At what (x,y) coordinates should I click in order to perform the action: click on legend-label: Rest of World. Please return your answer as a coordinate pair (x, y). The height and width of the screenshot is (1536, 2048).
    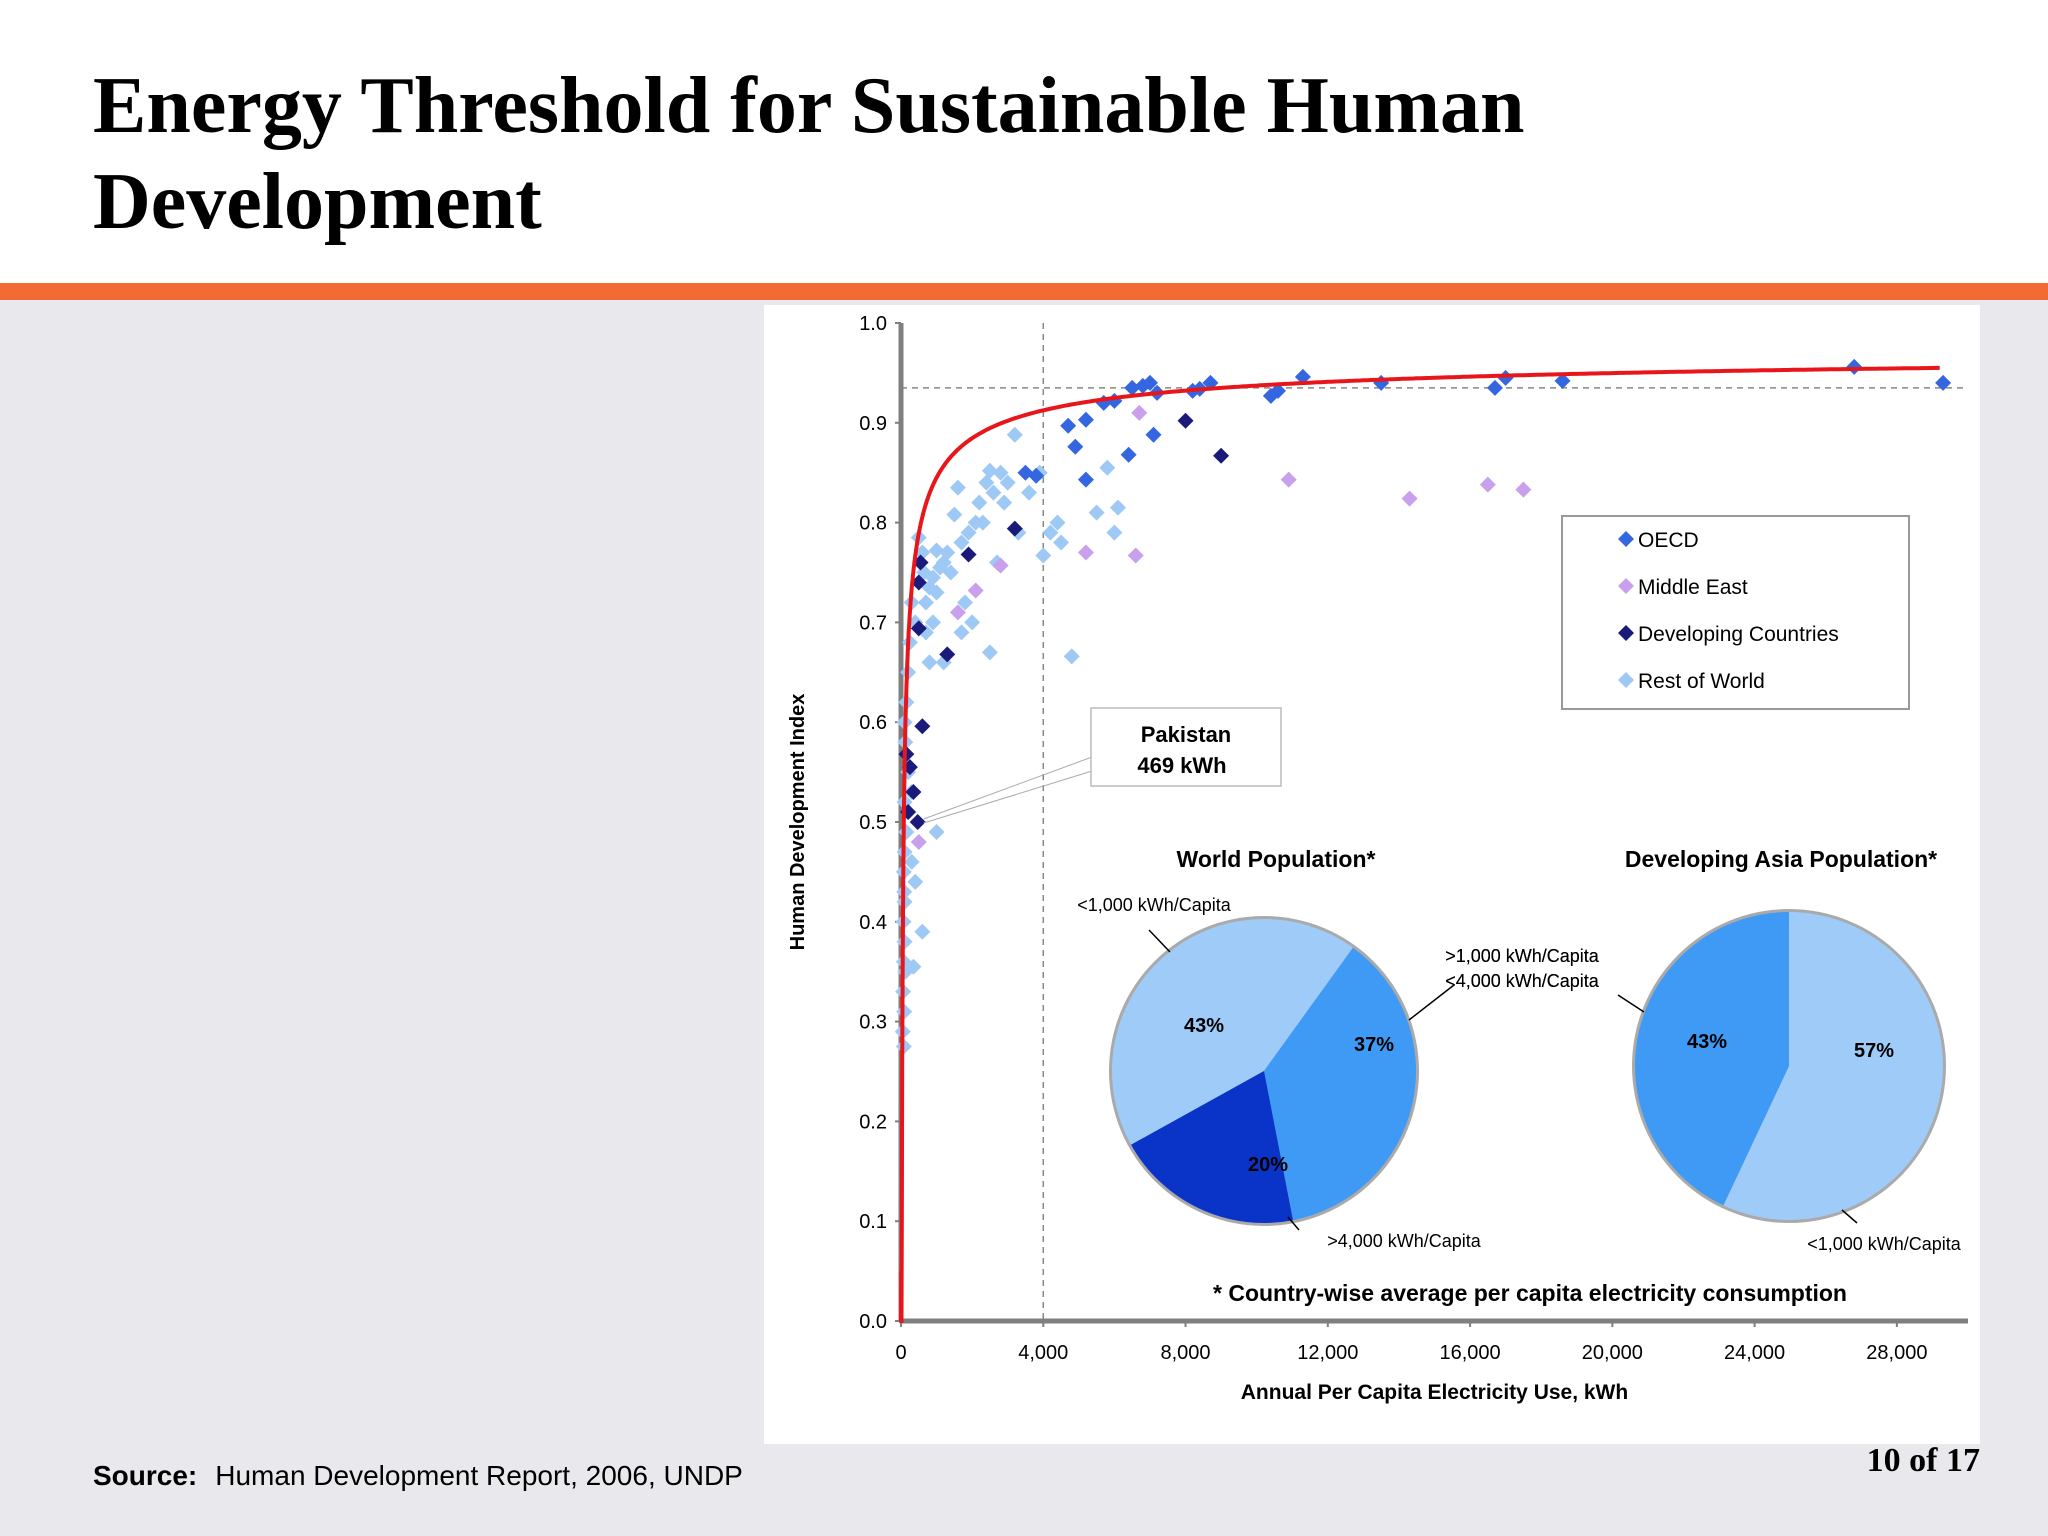
    Looking at the image, I should click on (1701, 681).